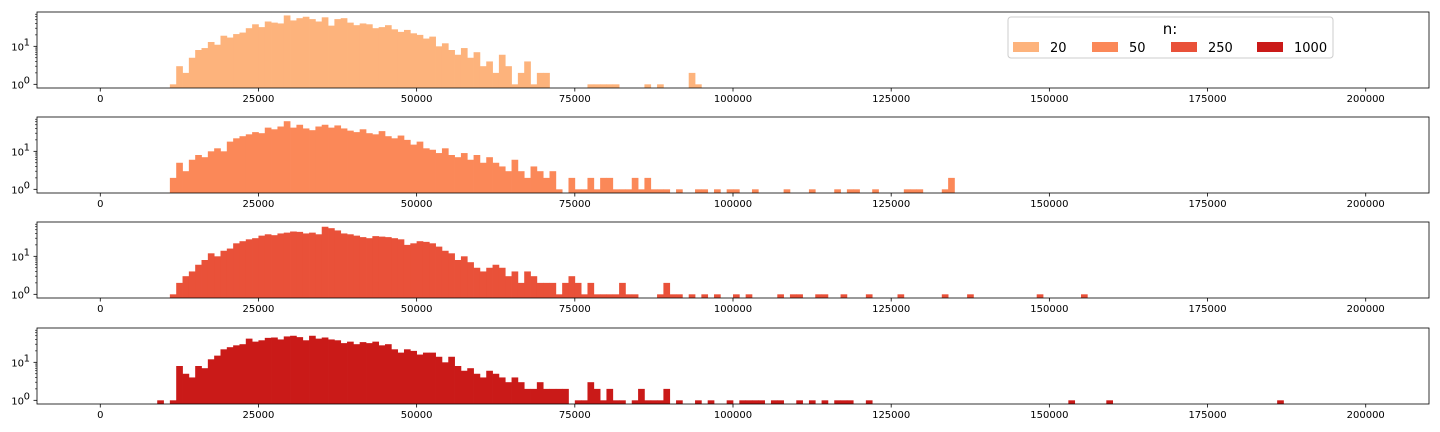 The width and height of the screenshot is (1440, 432). What do you see at coordinates (417, 204) in the screenshot?
I see `x-tick-label: 50000` at bounding box center [417, 204].